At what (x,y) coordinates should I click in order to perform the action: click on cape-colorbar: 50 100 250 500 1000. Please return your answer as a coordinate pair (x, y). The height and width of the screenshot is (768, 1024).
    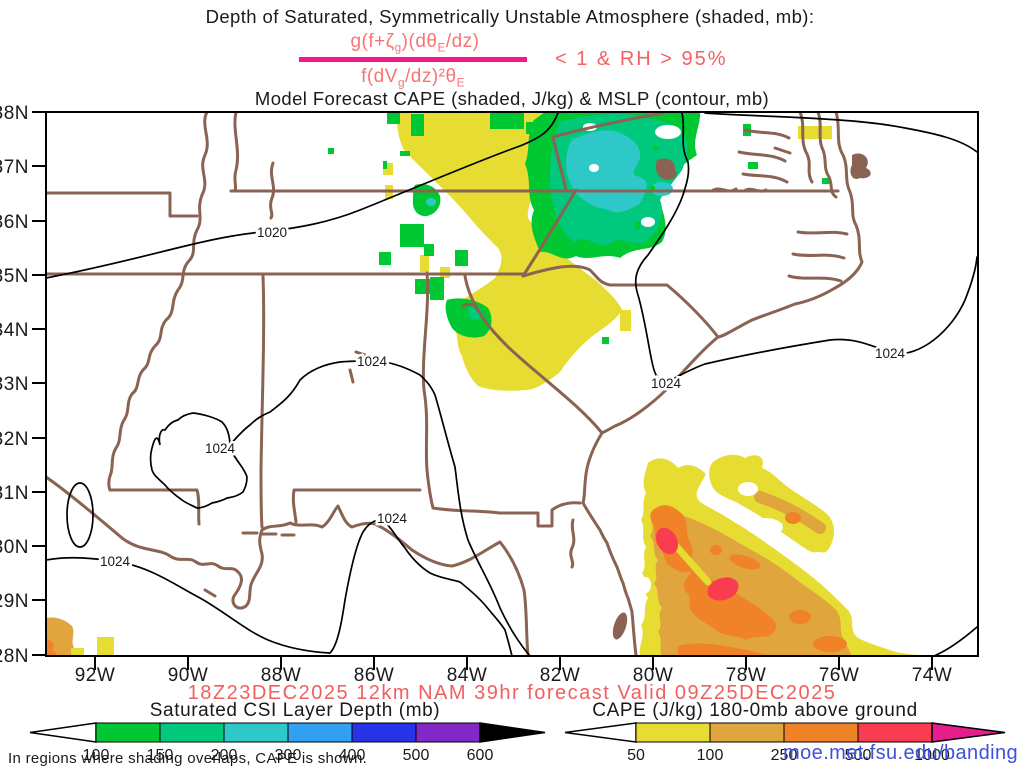
    Looking at the image, I should click on (785, 743).